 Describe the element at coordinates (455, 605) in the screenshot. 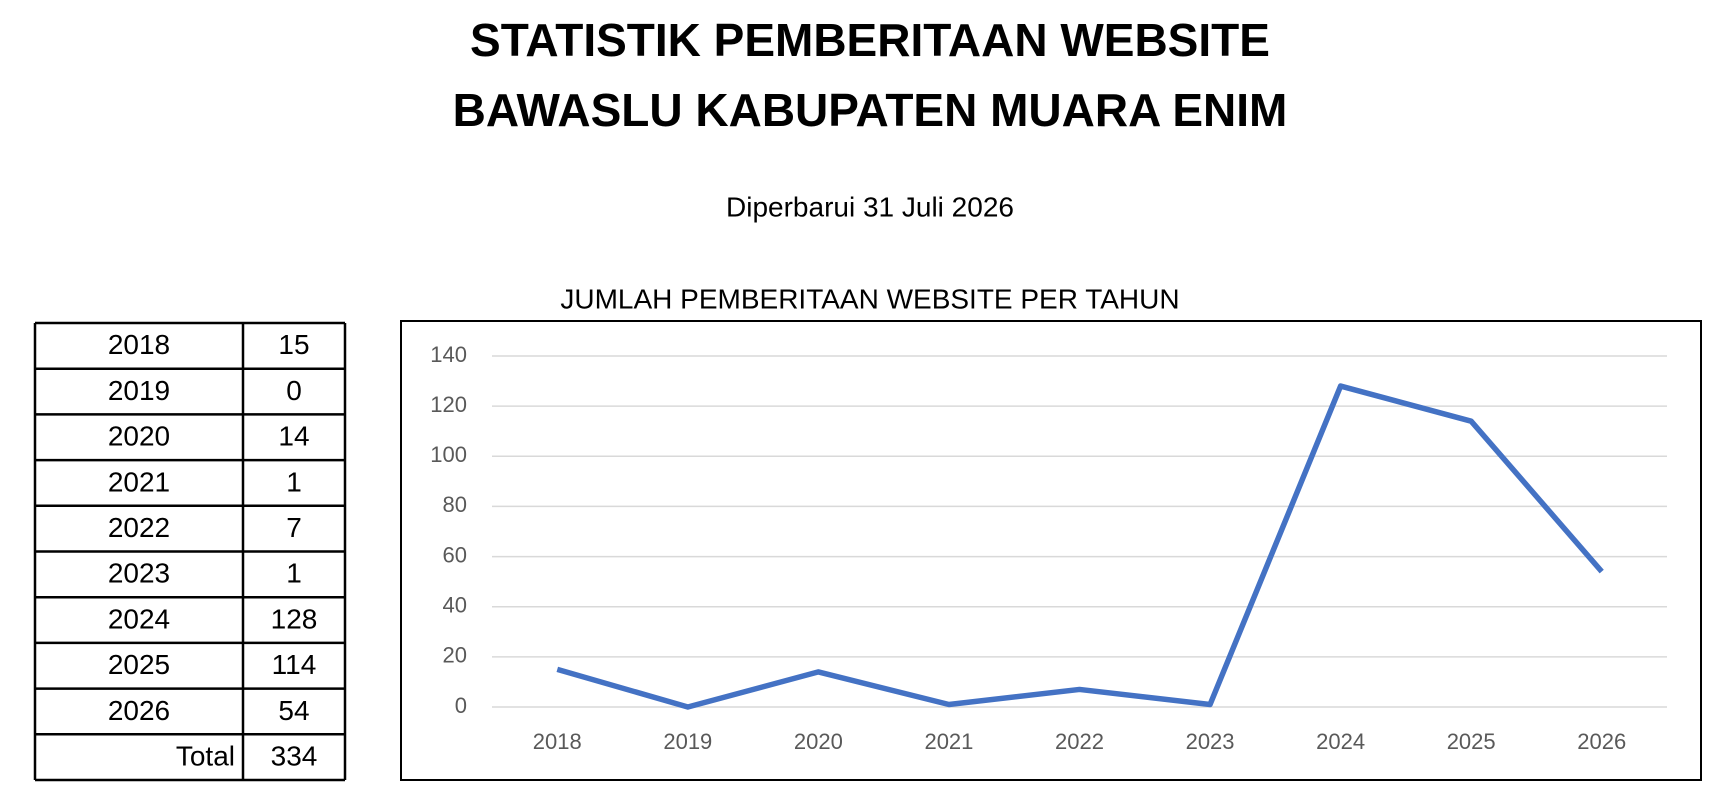

I see `y-tick-label: 40` at that location.